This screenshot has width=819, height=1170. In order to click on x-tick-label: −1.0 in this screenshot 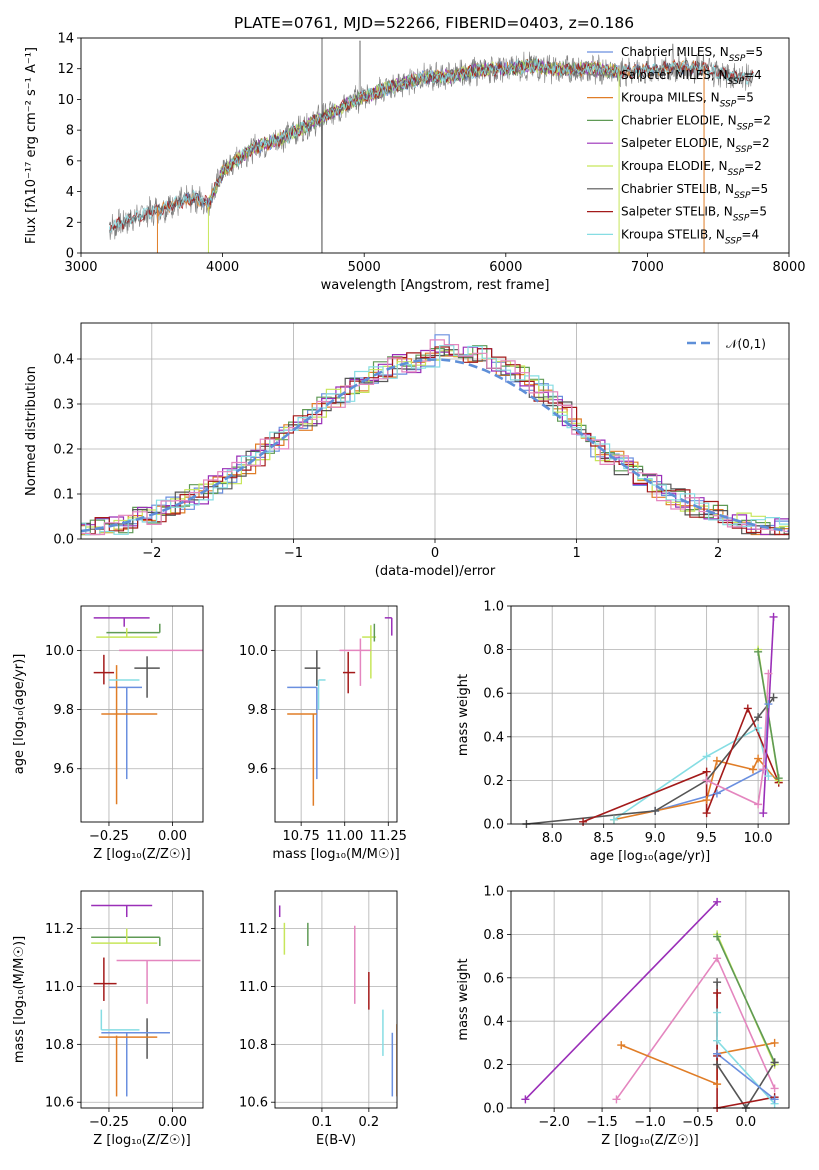, I will do `click(650, 1122)`.